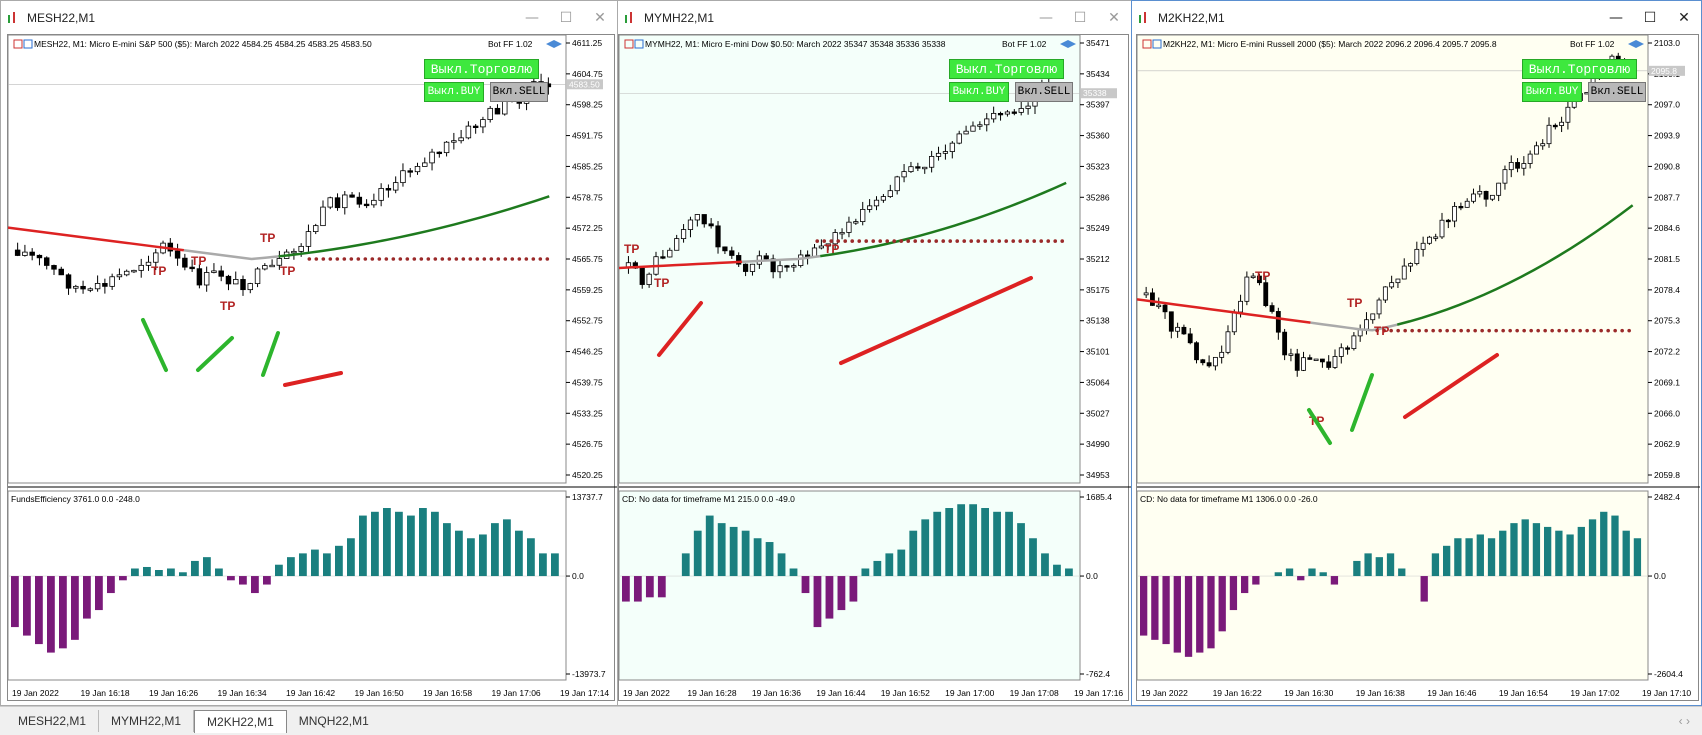 The image size is (1702, 735). Describe the element at coordinates (147, 721) in the screenshot. I see `tab-mymh22: MYMH22,M1` at that location.